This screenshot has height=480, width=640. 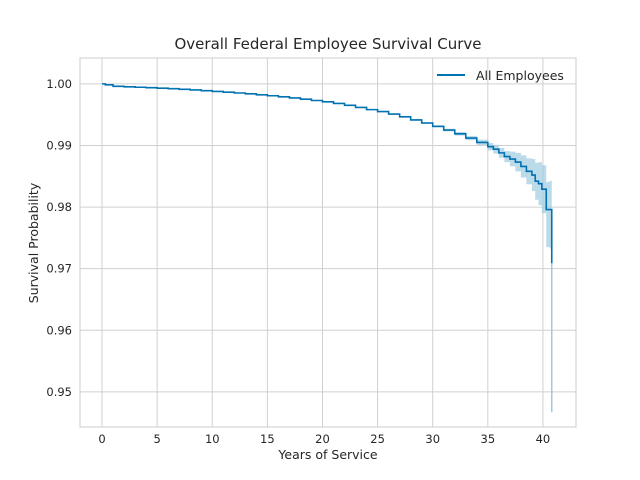 I want to click on x-tick-label: 15, so click(x=267, y=439).